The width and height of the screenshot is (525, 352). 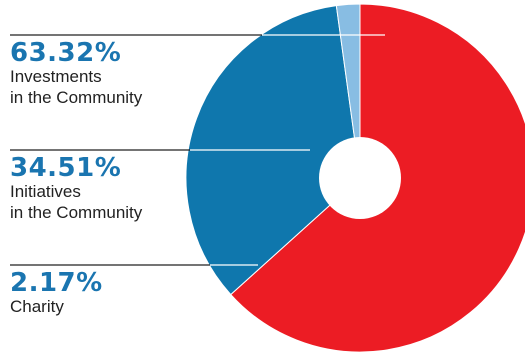 I want to click on legend-initiatives: 34.51% Initiatives in the Community, so click(x=76, y=189).